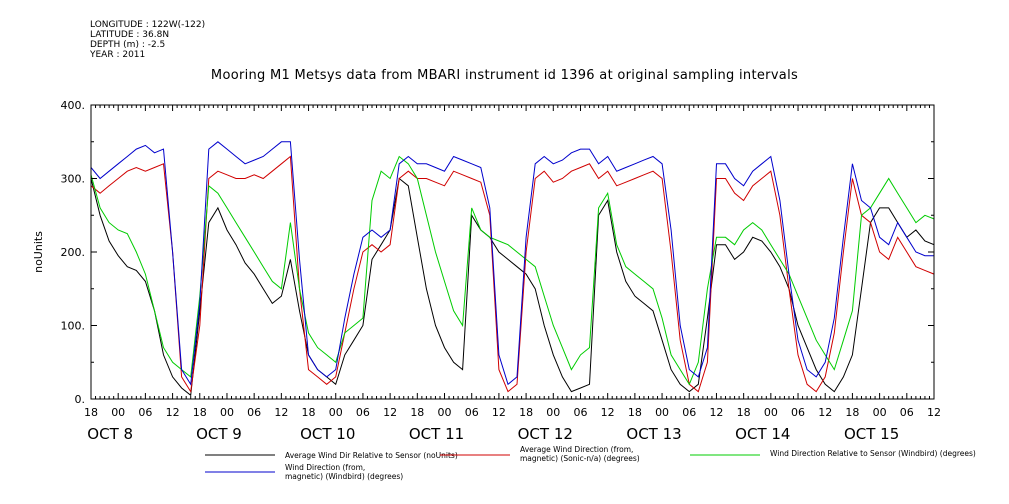 The height and width of the screenshot is (504, 1009). What do you see at coordinates (580, 458) in the screenshot?
I see `legend-label-2: magnetic) (Sonic-n/a) (degrees)` at bounding box center [580, 458].